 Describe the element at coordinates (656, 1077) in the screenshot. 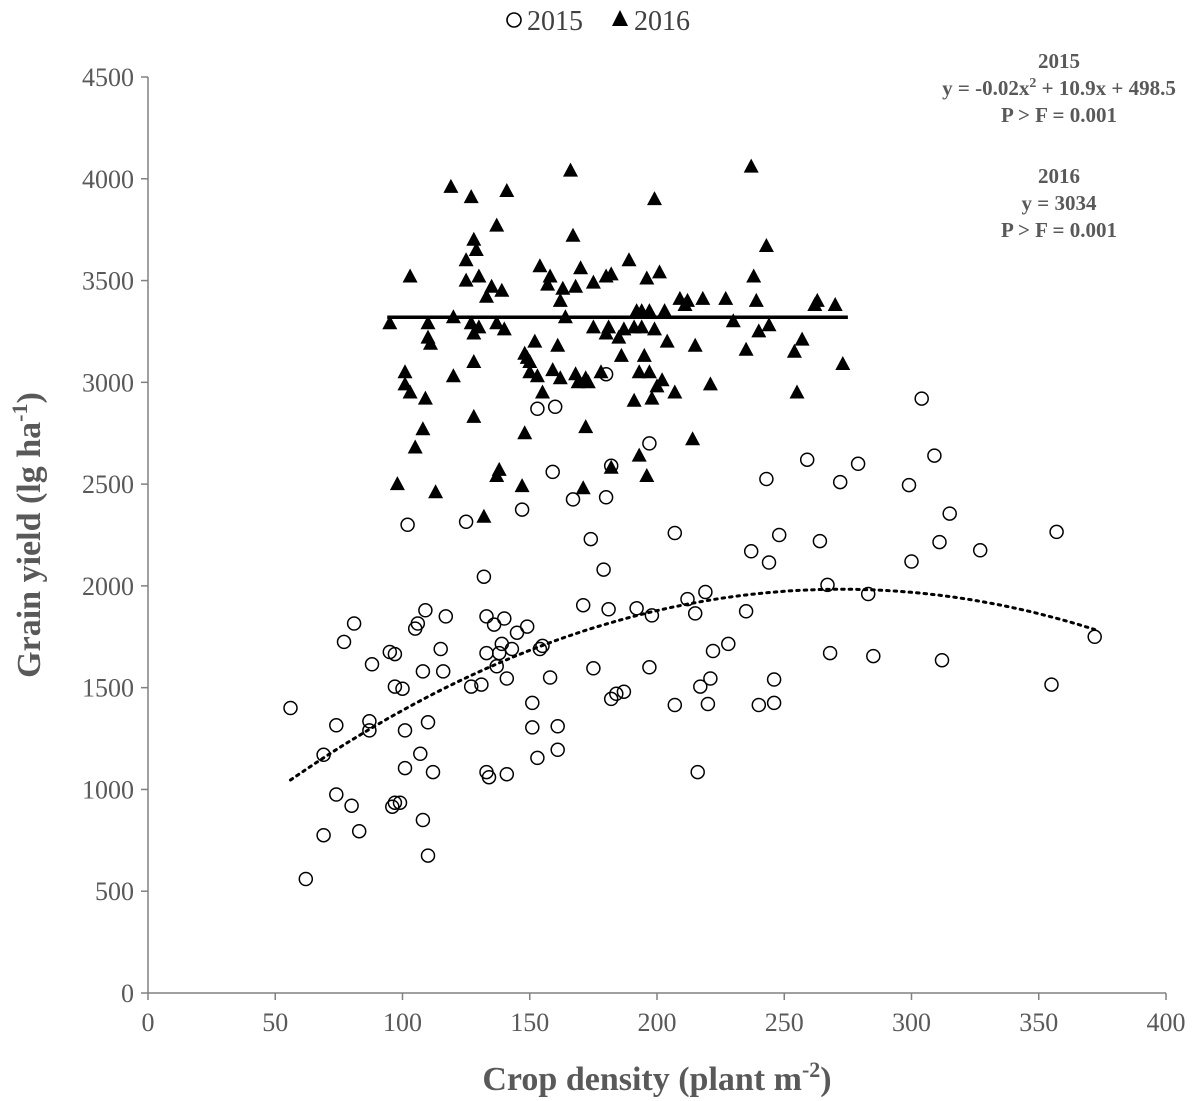

I see `x-axis-title: Crop density (plant m-2)` at that location.